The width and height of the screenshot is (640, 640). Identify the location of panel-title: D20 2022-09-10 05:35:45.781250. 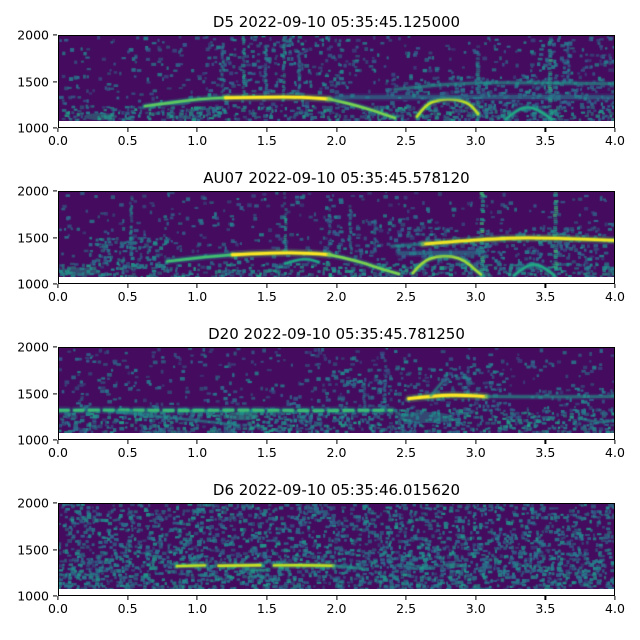
(336, 334).